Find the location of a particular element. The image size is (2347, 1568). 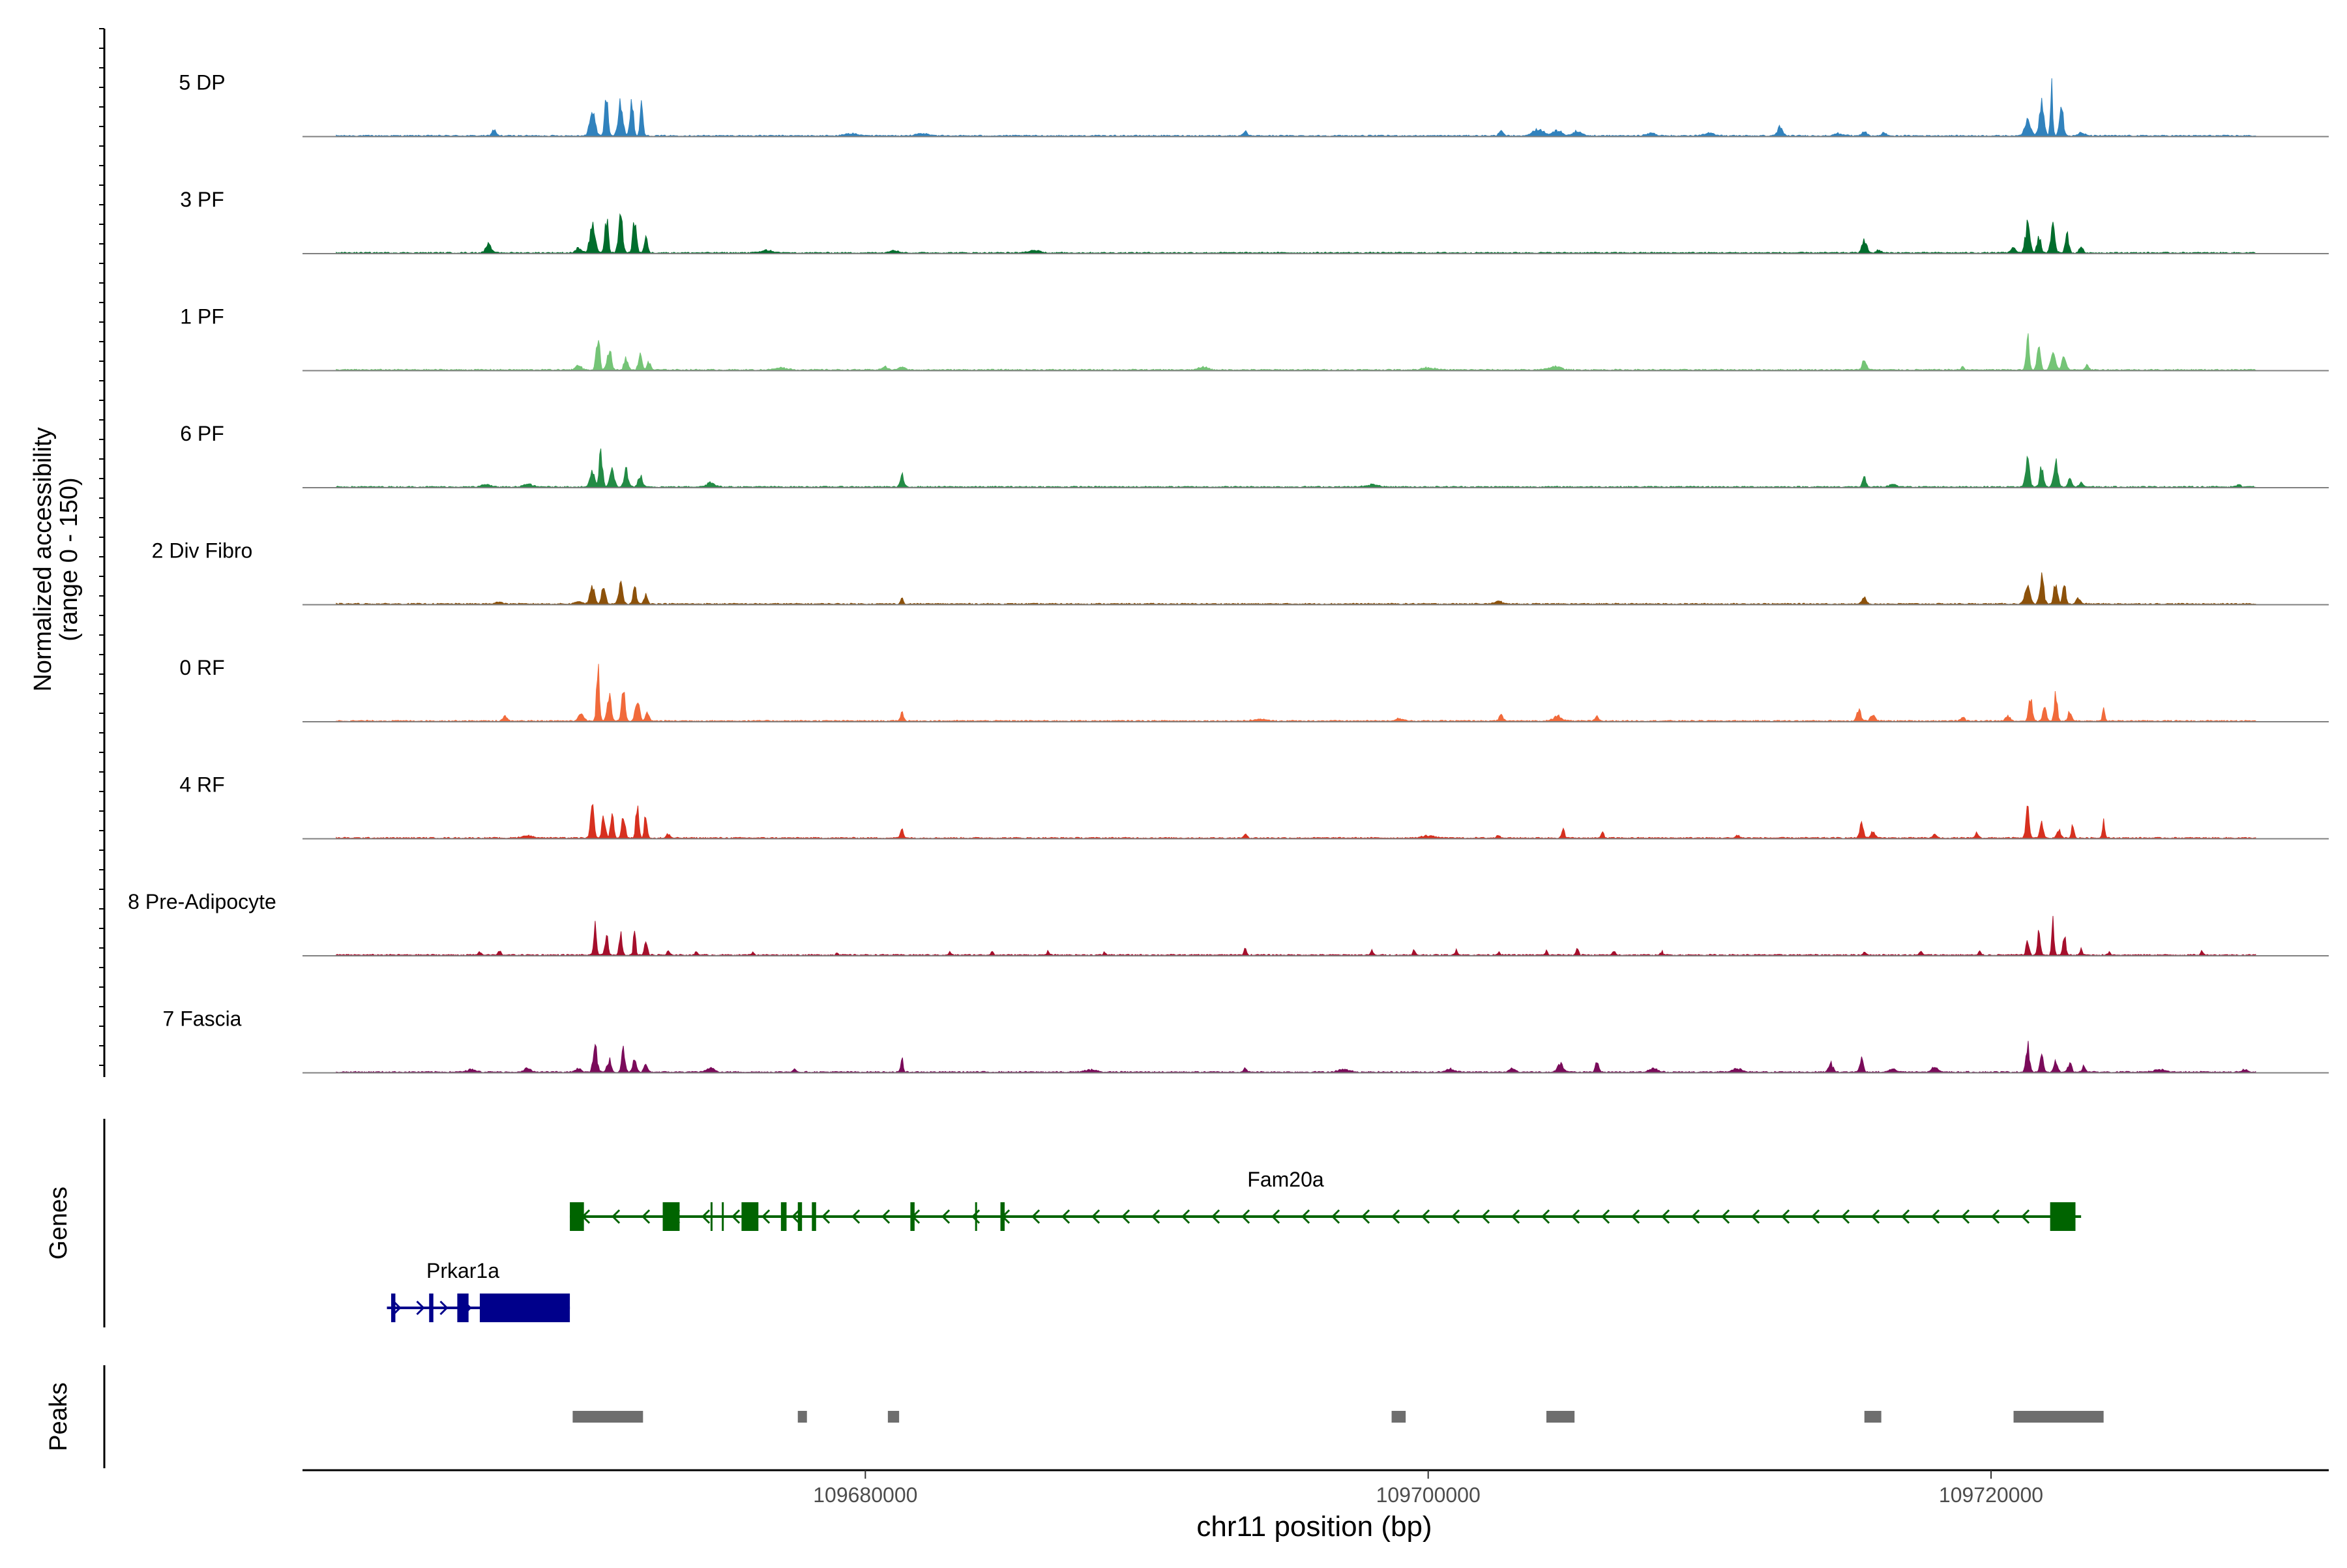

track-label: 2 Div Fibro is located at coordinates (202, 551).